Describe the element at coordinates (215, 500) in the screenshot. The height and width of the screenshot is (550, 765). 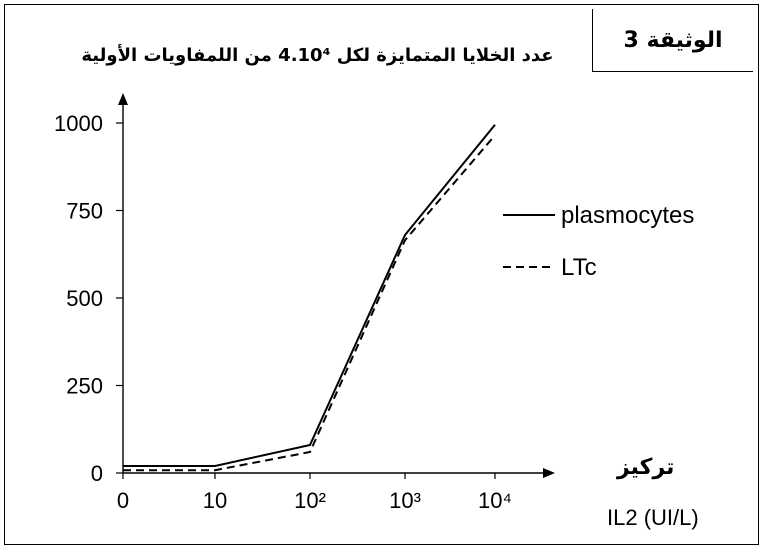
I see `x-tick-label: 10` at that location.